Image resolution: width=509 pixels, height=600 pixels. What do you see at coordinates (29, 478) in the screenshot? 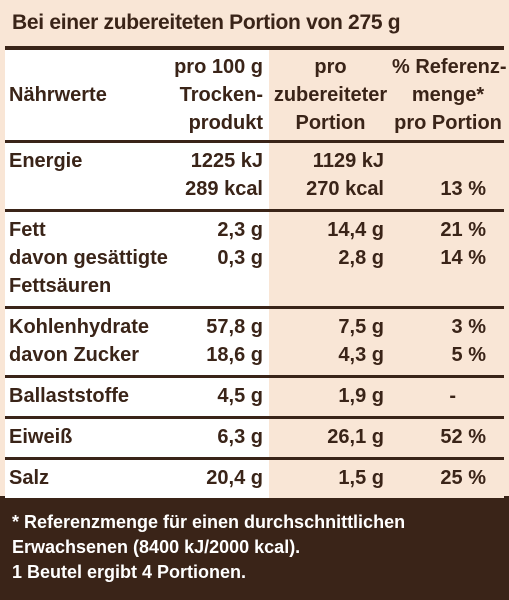
I see `row-label: Salz` at bounding box center [29, 478].